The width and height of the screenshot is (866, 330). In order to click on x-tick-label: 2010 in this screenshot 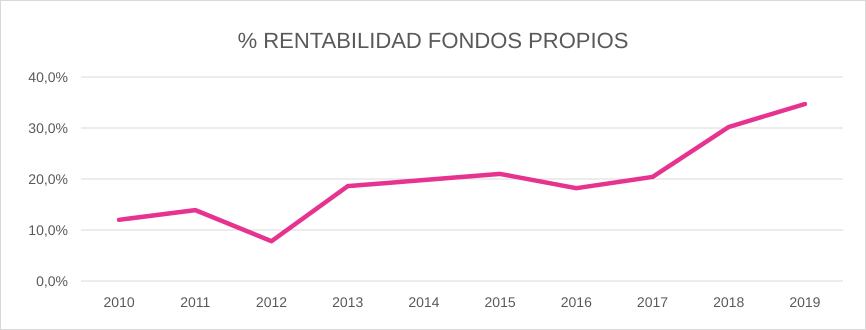, I will do `click(119, 302)`.